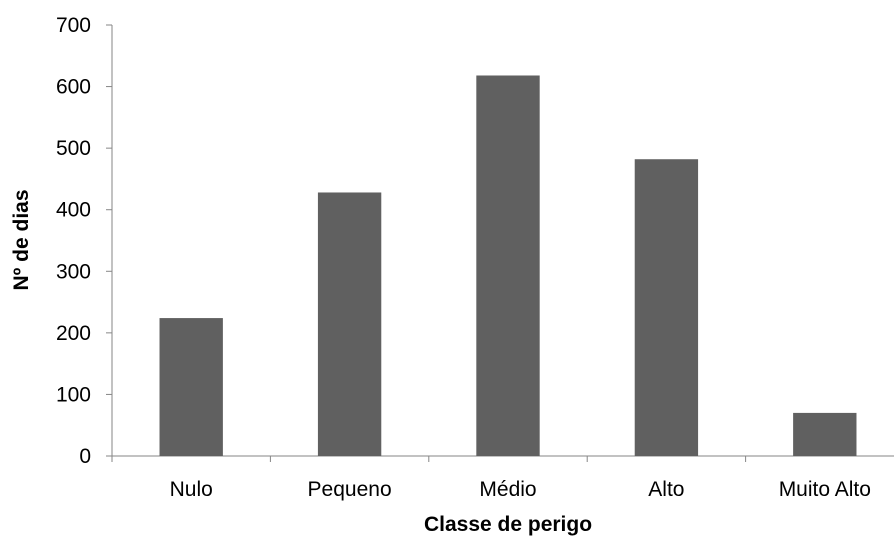  I want to click on x-tick-label: Nulo, so click(191, 489).